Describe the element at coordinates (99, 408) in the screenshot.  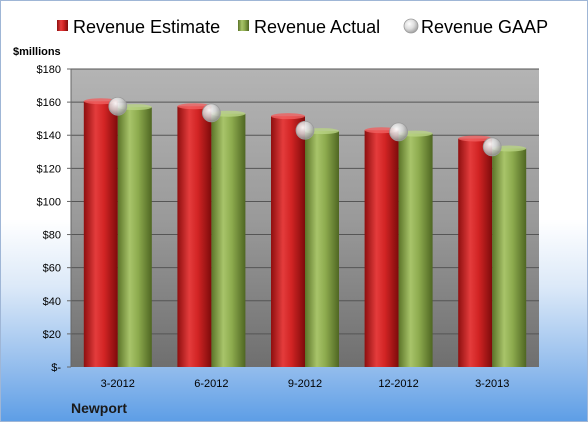
I see `company-name: Newport` at that location.